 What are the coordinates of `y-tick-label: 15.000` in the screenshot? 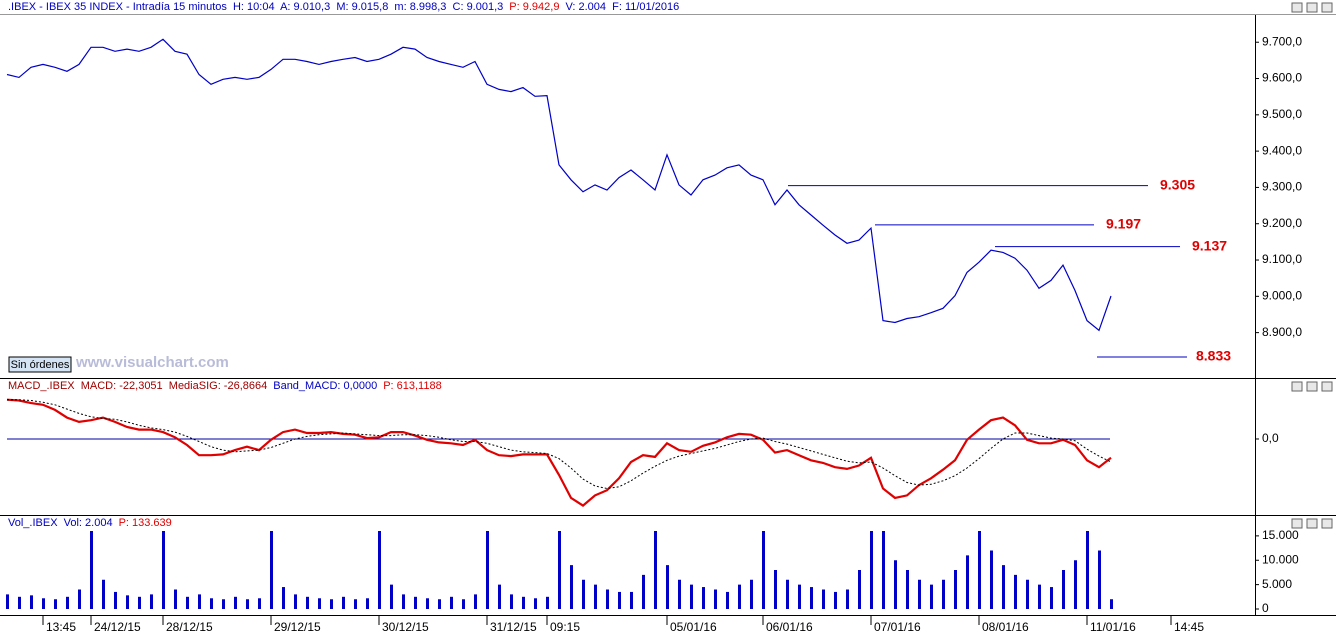 It's located at (1280, 535).